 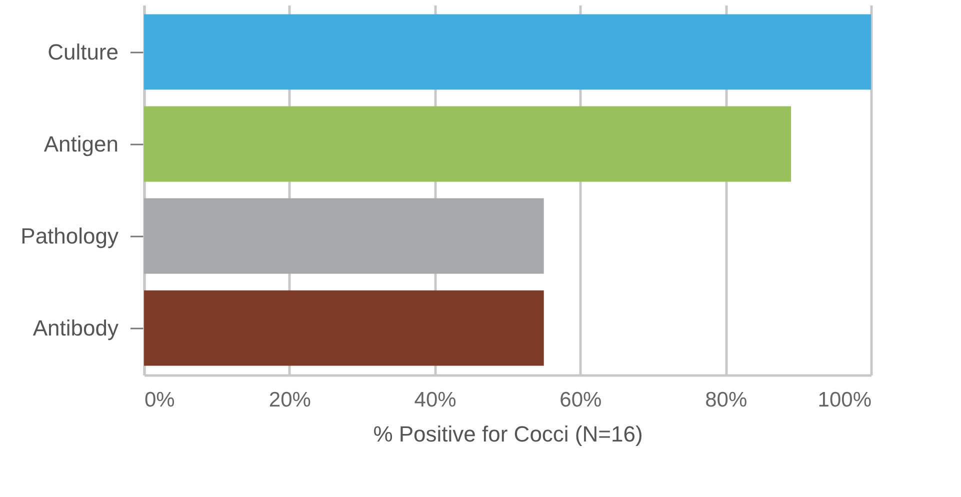 I want to click on x-tick-label: 60%, so click(x=581, y=400).